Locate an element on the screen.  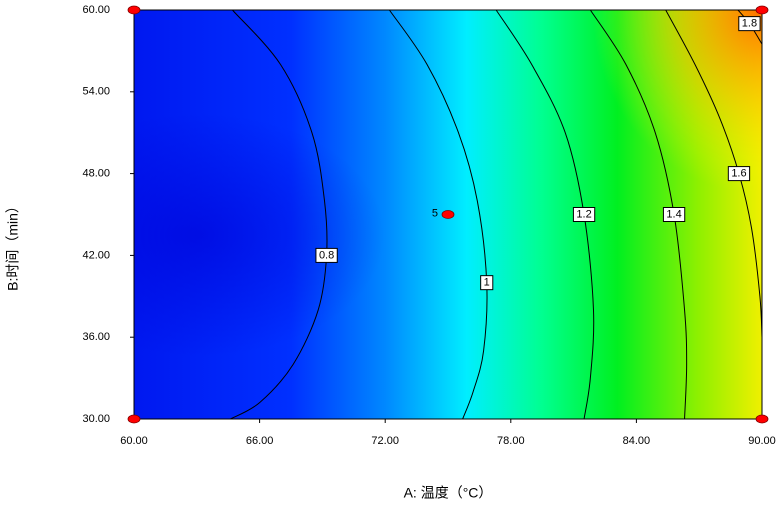
contour-label: 1.6 is located at coordinates (738, 174).